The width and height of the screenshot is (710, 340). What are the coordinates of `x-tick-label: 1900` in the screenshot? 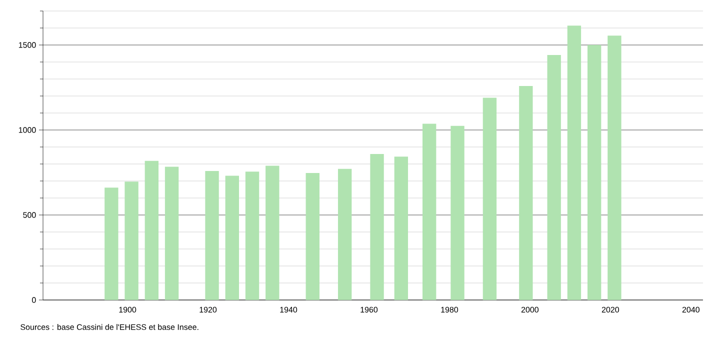 It's located at (127, 309).